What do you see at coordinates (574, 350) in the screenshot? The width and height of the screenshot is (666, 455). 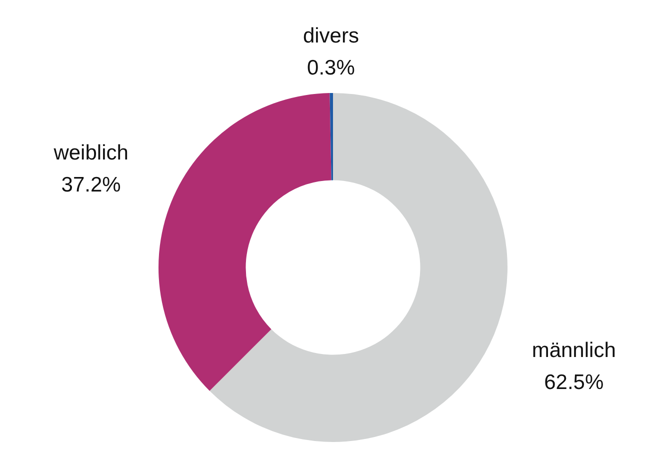 I see `slice-label: männlich` at bounding box center [574, 350].